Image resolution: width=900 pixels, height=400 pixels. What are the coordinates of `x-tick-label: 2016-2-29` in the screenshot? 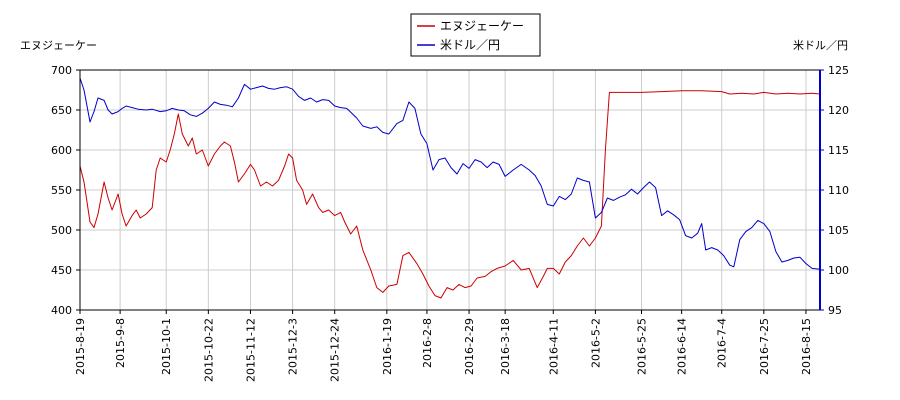 It's located at (469, 346).